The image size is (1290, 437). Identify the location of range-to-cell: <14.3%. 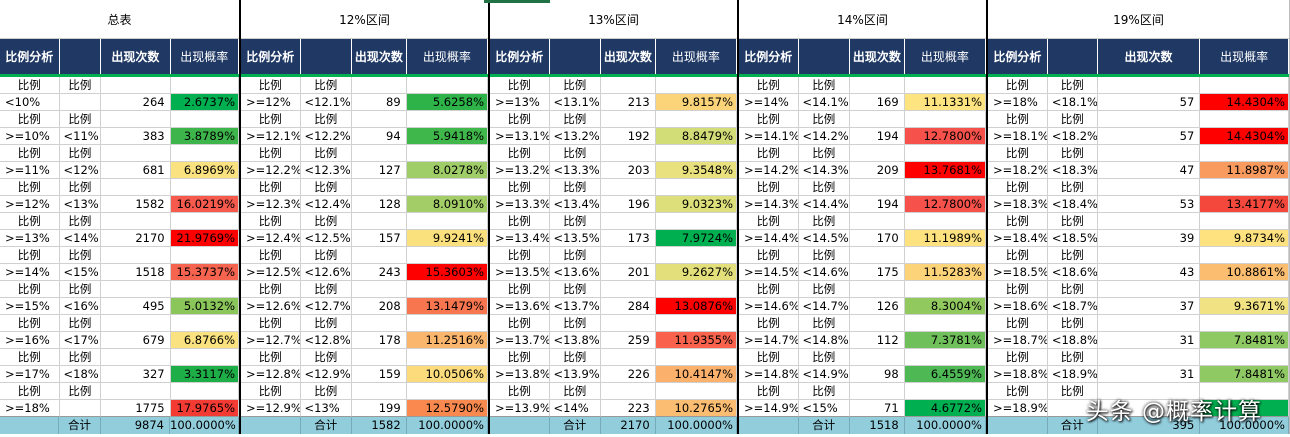
(824, 170).